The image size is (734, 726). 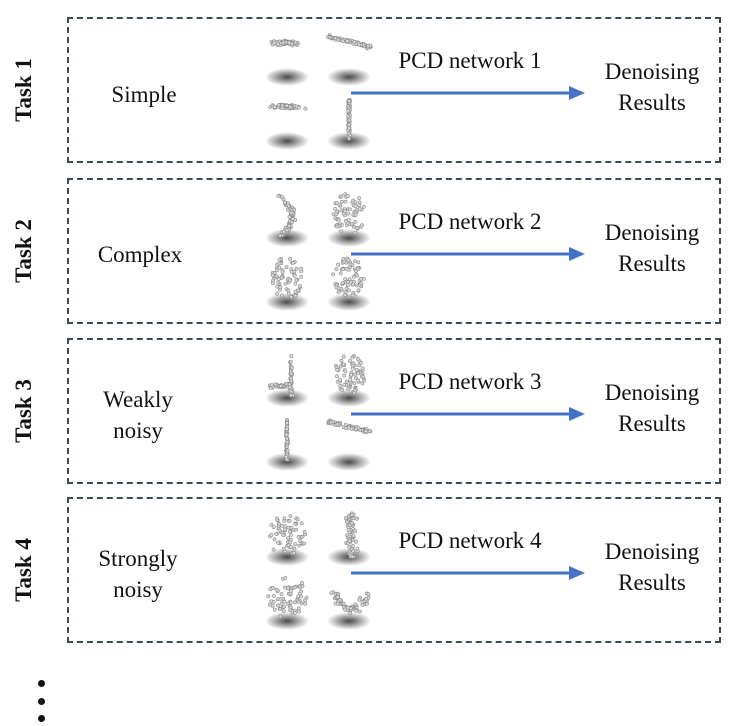 I want to click on task-label-text: Task 3, so click(x=24, y=411).